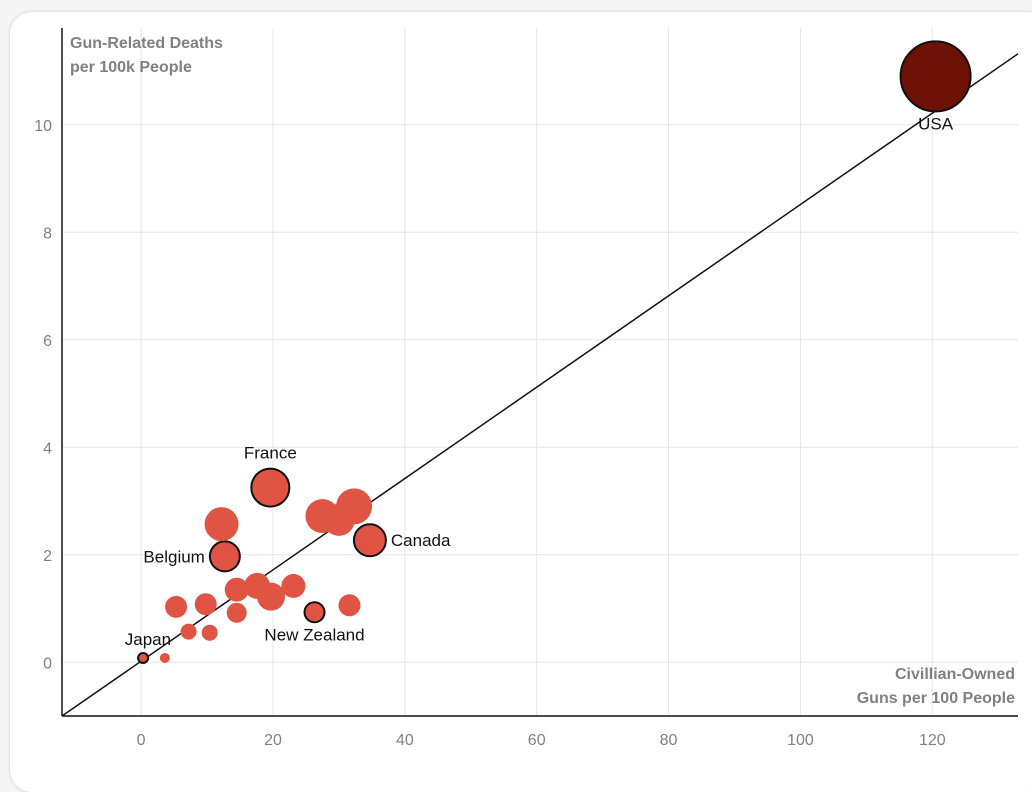 This screenshot has width=1032, height=792. Describe the element at coordinates (47, 233) in the screenshot. I see `y-tick-label: 8` at that location.